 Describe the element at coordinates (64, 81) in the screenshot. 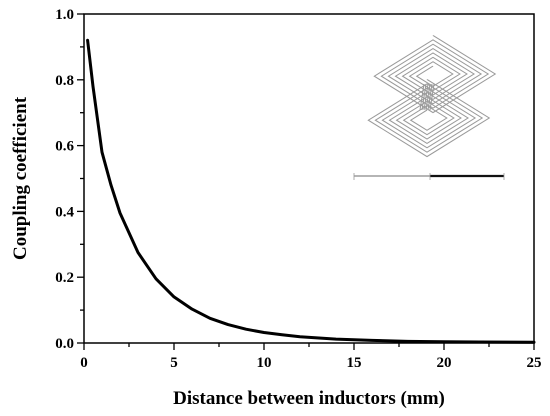

I see `y-tick-label: 0.8` at that location.